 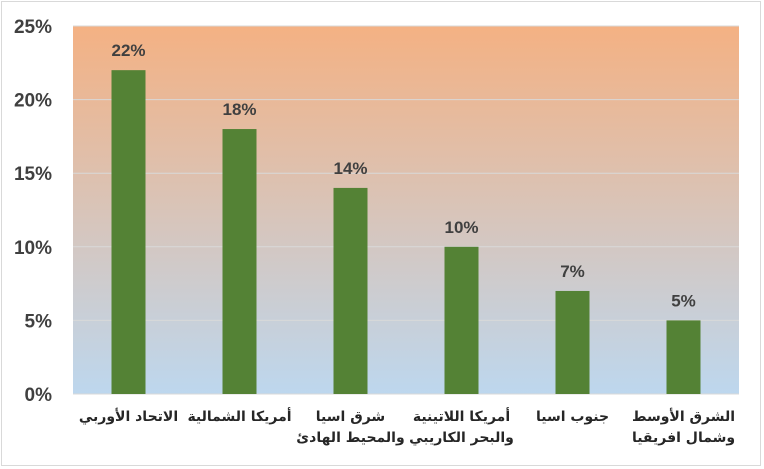 I want to click on y-tick-label: 20%, so click(x=33, y=101).